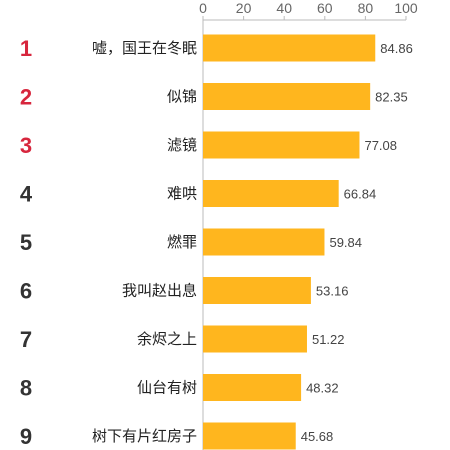 The height and width of the screenshot is (450, 450). I want to click on value-label: 48.32, so click(322, 388).